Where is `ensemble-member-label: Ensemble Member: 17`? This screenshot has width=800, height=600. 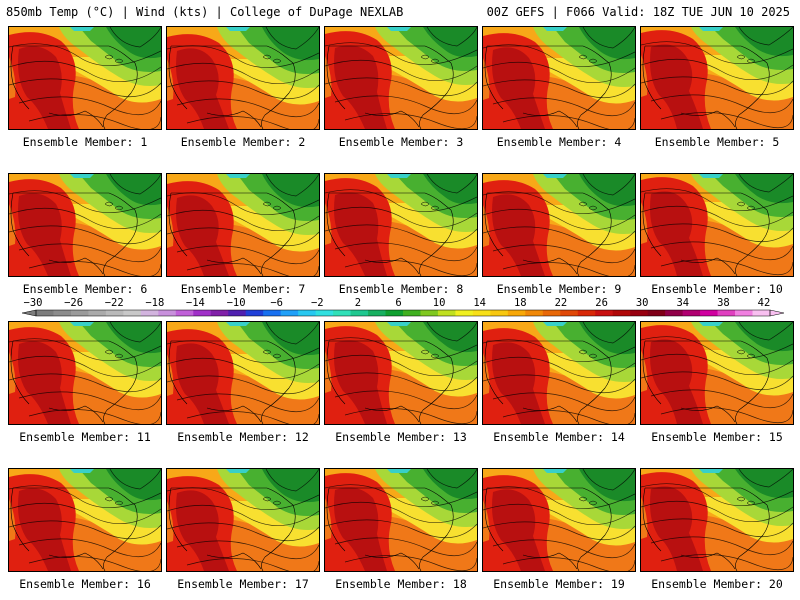
ensemble-member-label: Ensemble Member: 17 is located at coordinates (243, 584).